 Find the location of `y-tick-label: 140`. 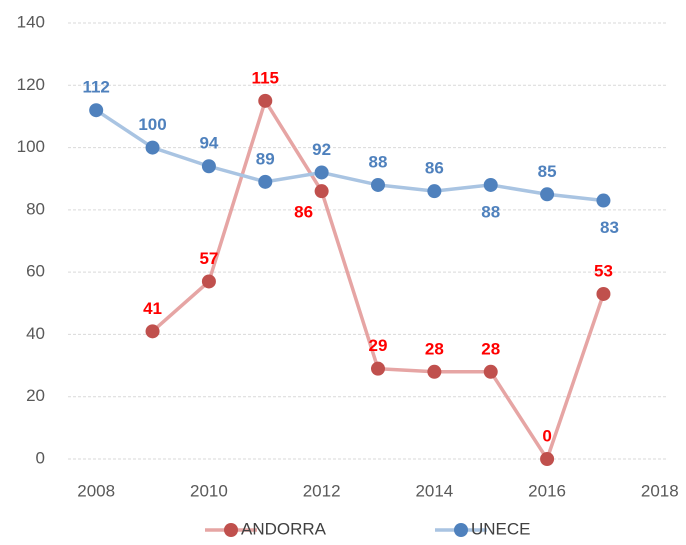

y-tick-label: 140 is located at coordinates (31, 21).